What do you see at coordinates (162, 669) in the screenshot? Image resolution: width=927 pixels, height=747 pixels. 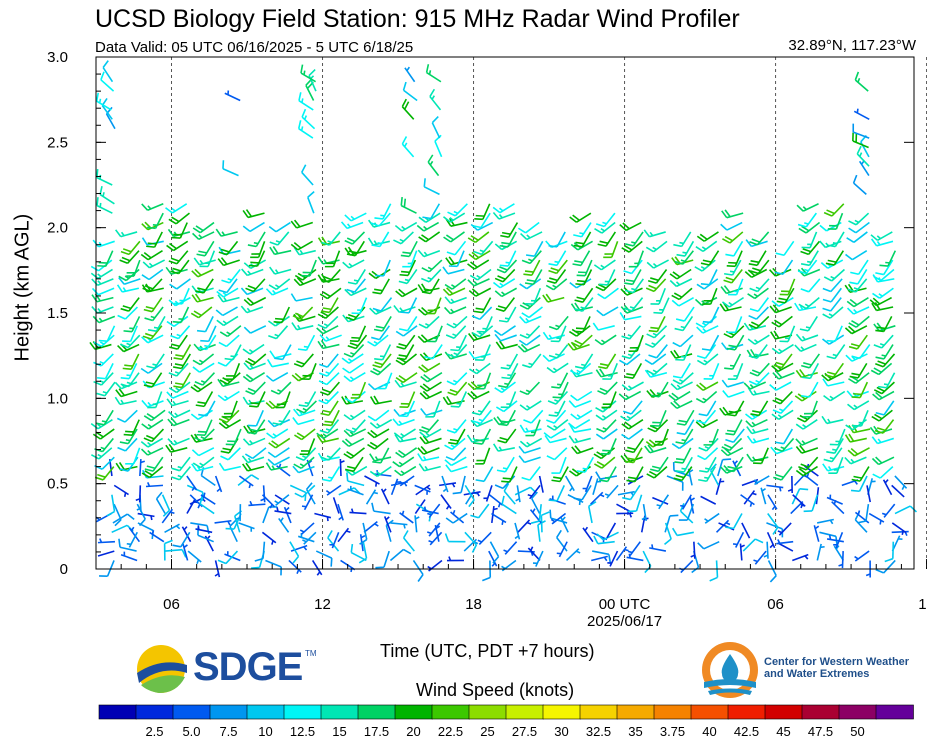 I see `sdge-sun-icon` at bounding box center [162, 669].